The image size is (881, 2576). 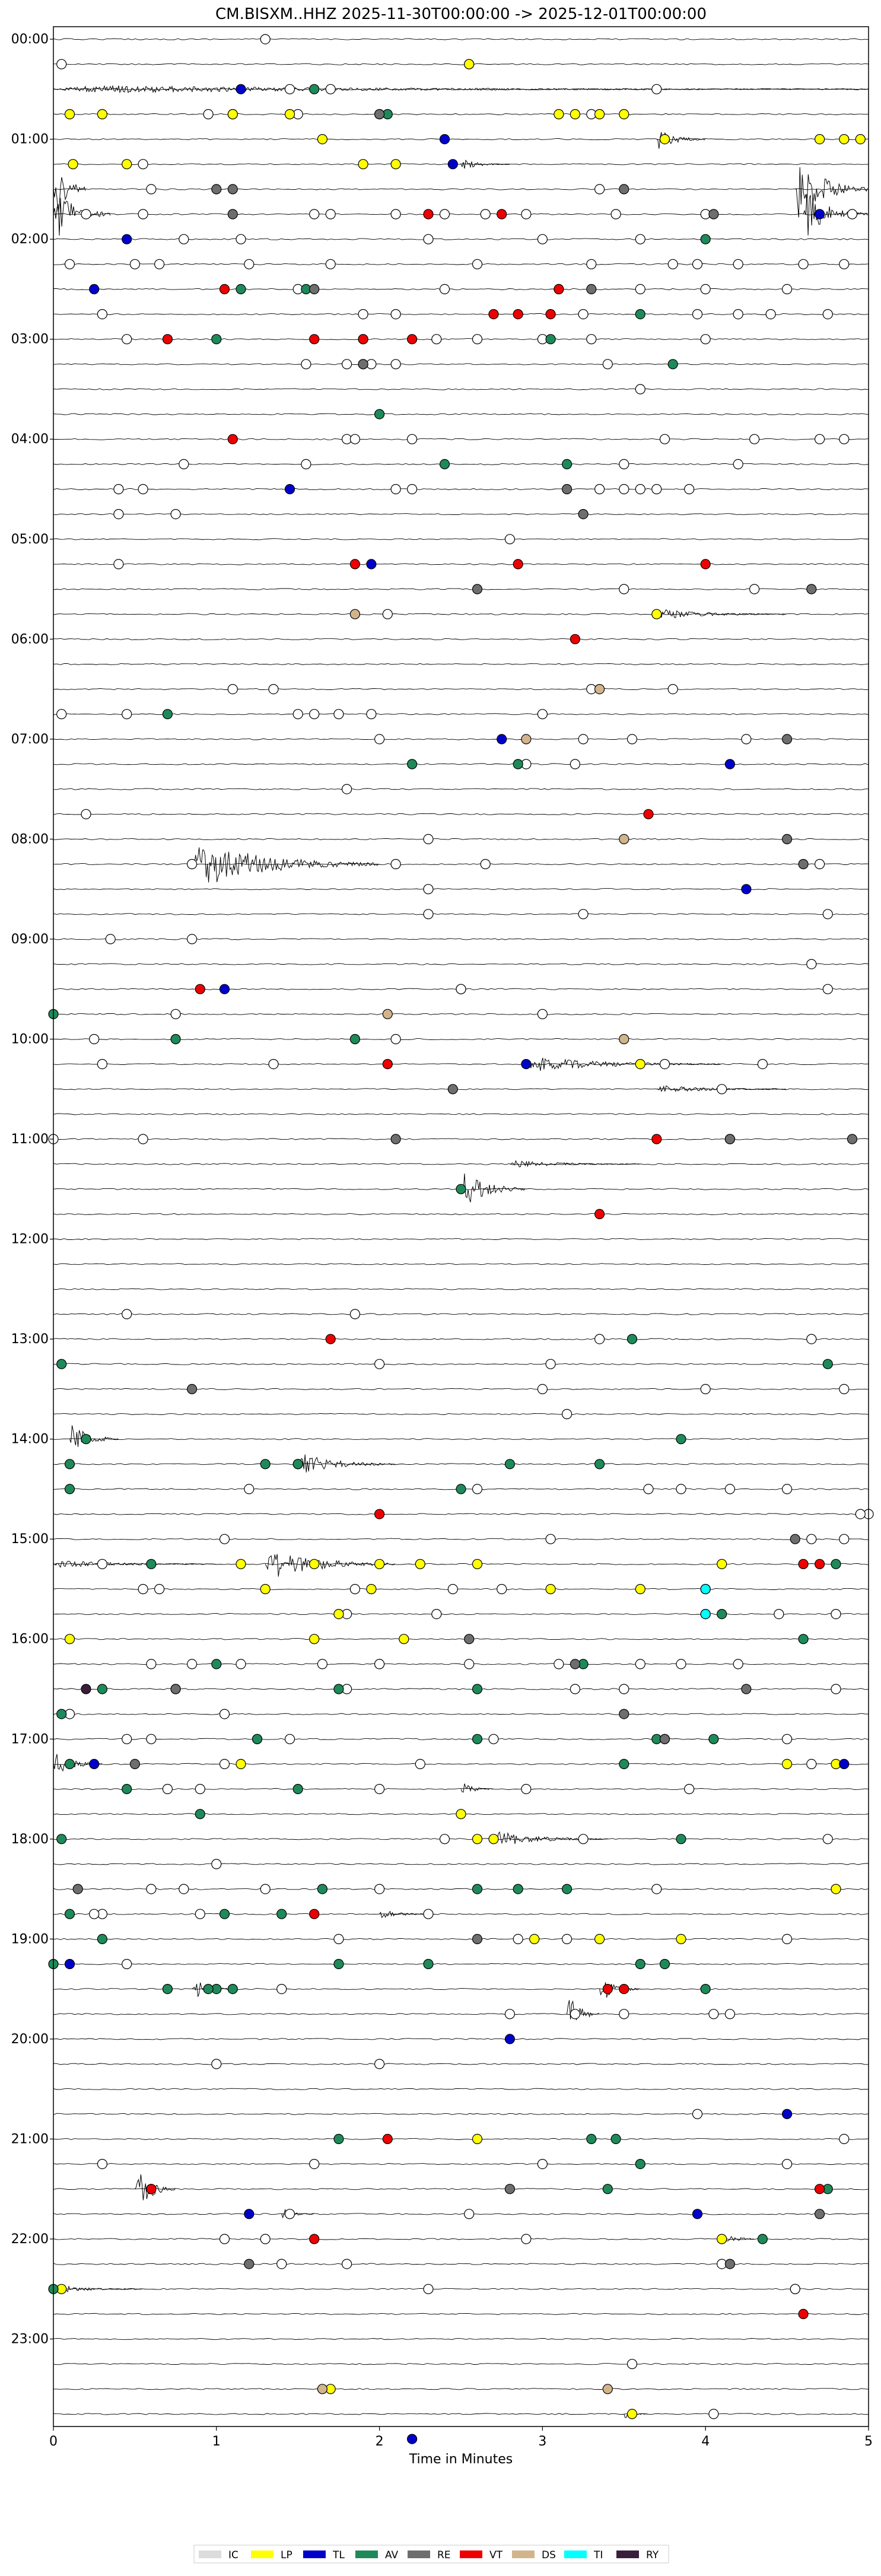 What do you see at coordinates (576, 2554) in the screenshot?
I see `legend-swatch` at bounding box center [576, 2554].